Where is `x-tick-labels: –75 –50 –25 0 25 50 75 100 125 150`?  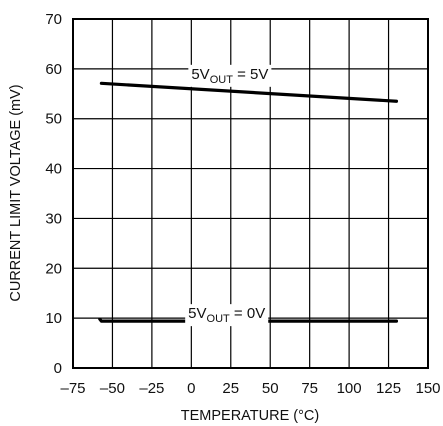 x-tick-labels: –75 –50 –25 0 25 50 75 100 125 150 is located at coordinates (250, 388).